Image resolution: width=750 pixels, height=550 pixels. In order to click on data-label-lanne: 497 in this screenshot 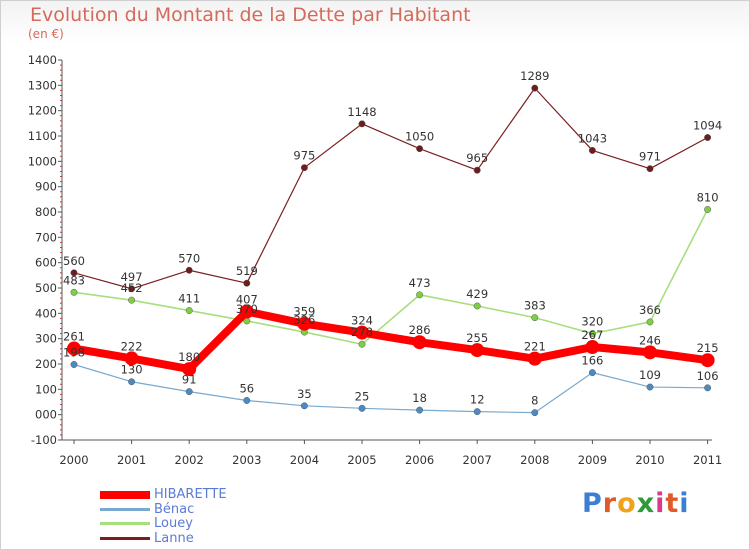, I will do `click(132, 277)`.